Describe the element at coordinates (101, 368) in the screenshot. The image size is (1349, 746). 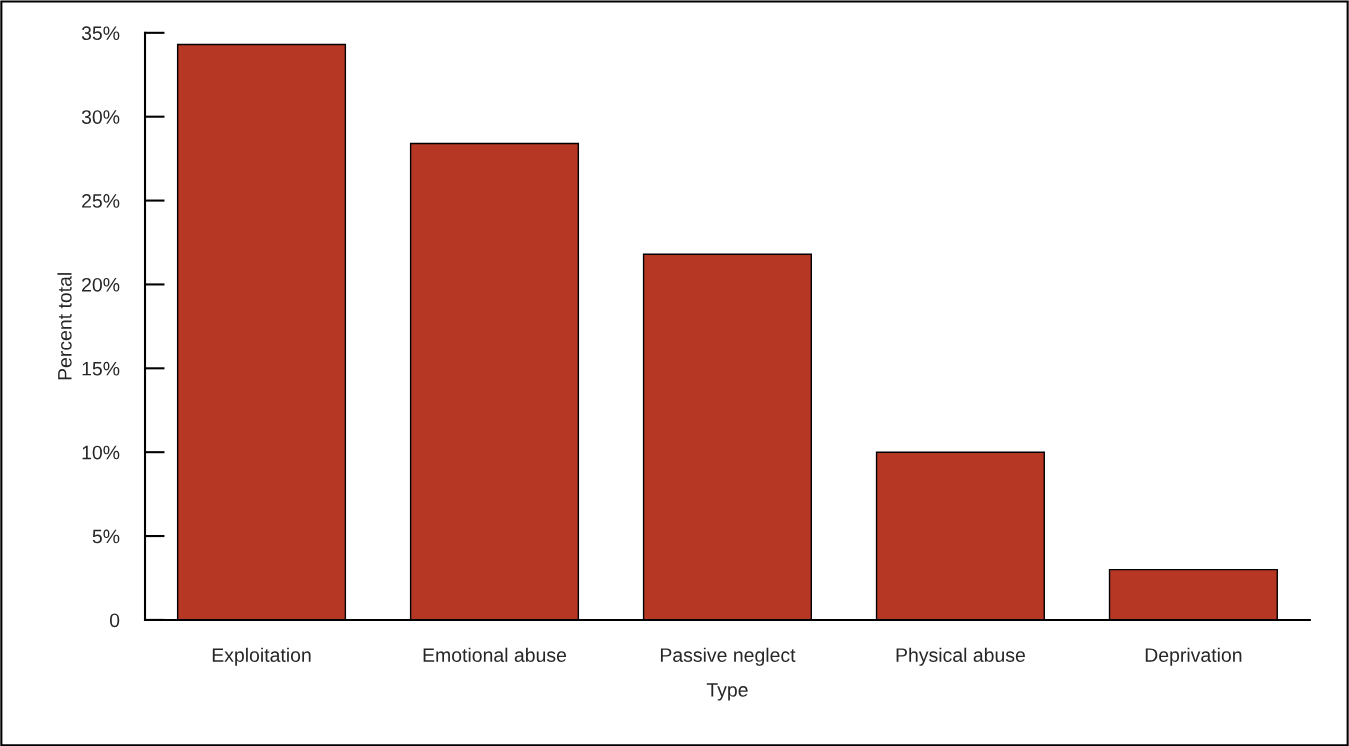
I see `y-tick-label: 15%` at that location.